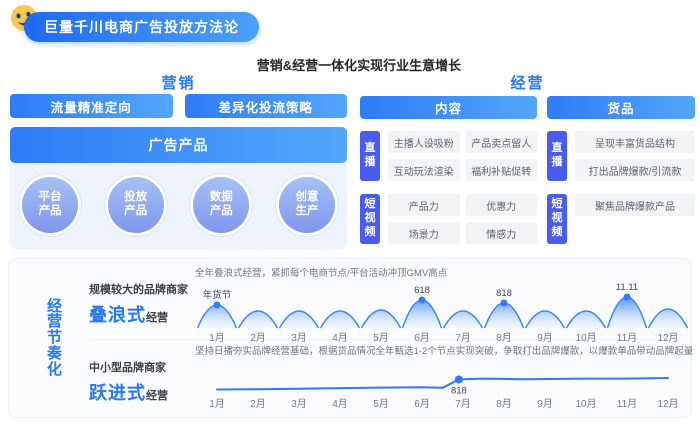 Image resolution: width=700 pixels, height=425 pixels. Describe the element at coordinates (321, 273) in the screenshot. I see `chart-caption: 全年叠浪式经营，紧抓每个电商节点/平台活动冲顶GMV高点` at that location.